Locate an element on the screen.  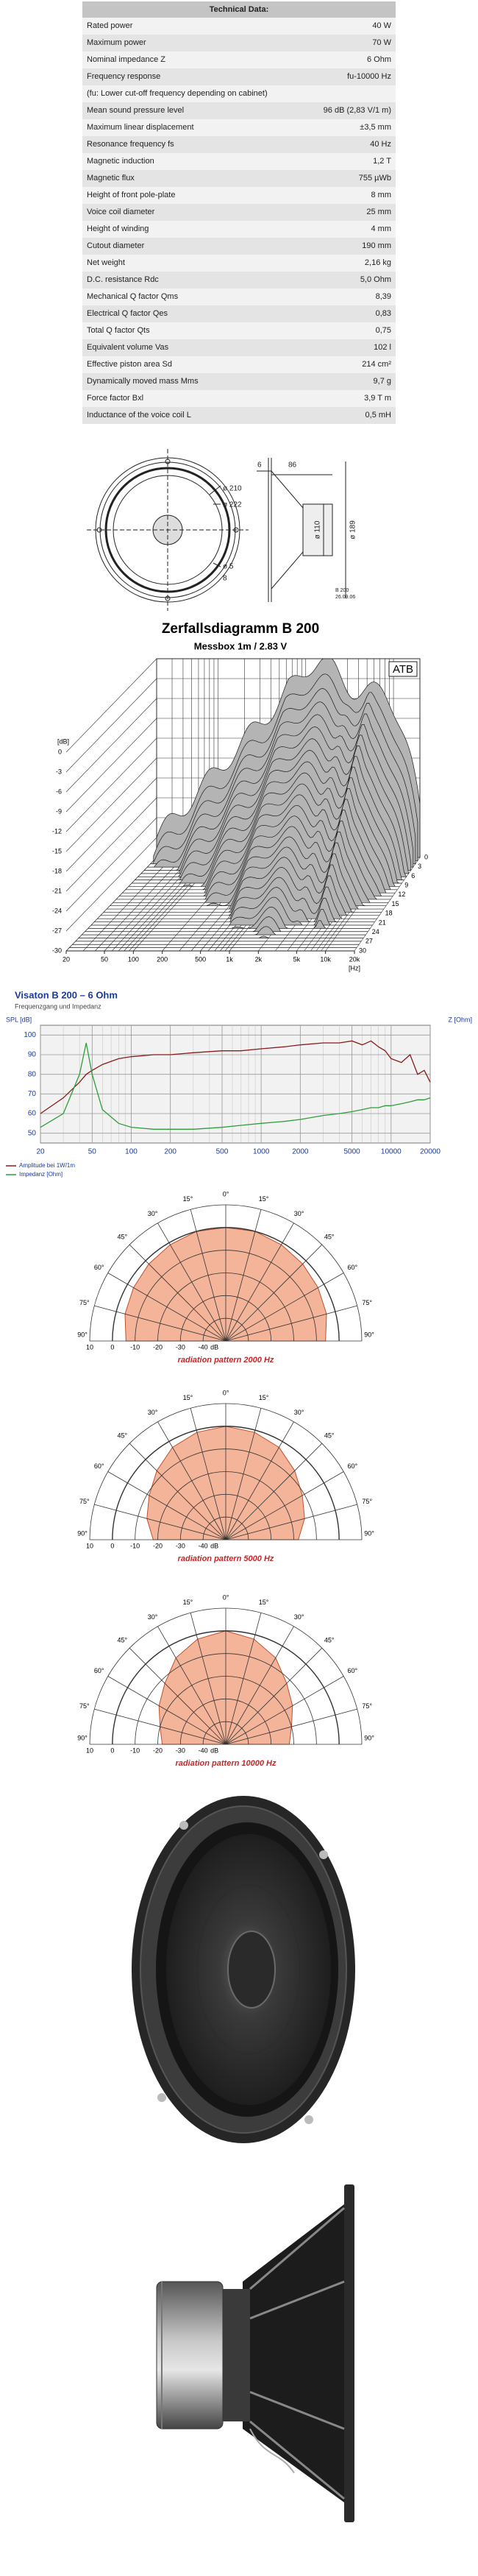
radial-tick-label: -30 is located at coordinates (180, 1545).